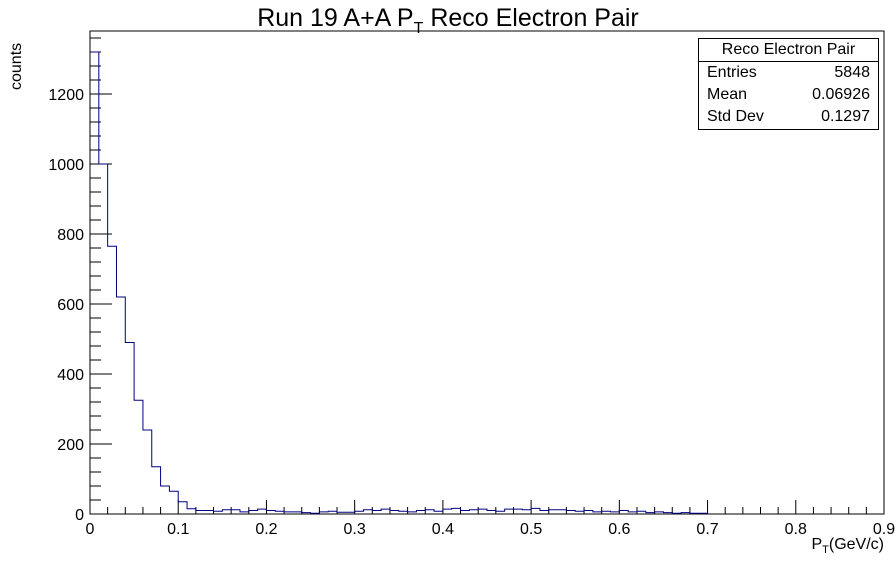 This screenshot has width=896, height=572. I want to click on y-tick-label: 400, so click(70, 375).